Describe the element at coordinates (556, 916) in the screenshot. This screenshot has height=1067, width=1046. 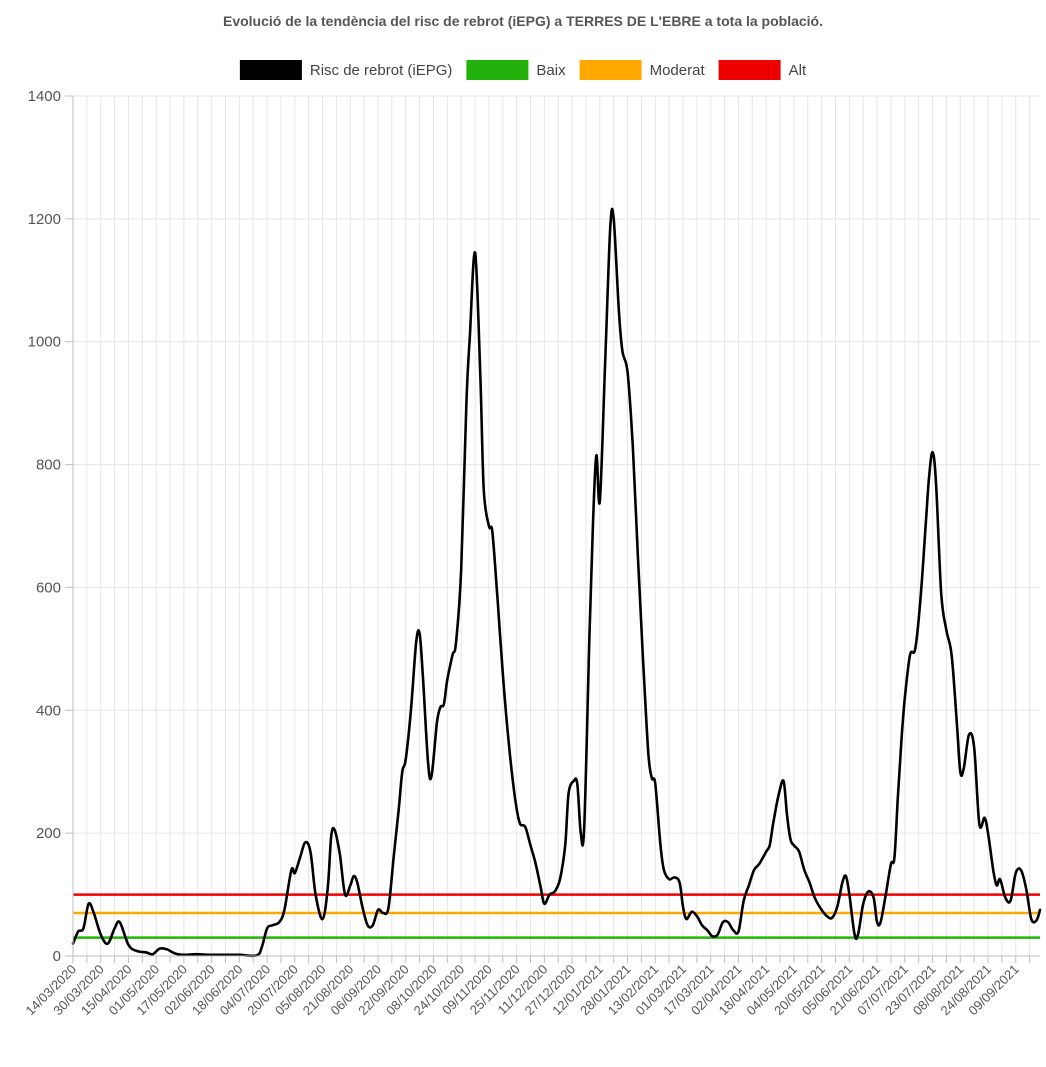
I see `threshold-lines` at that location.